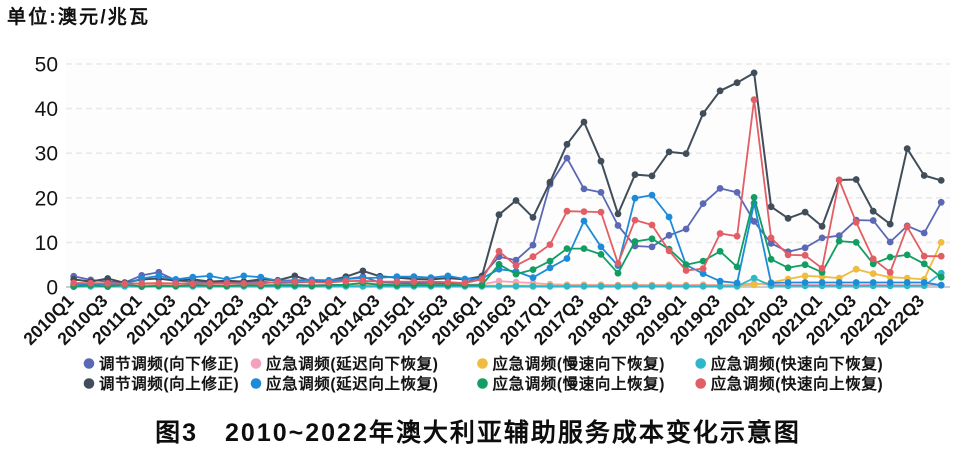 The height and width of the screenshot is (460, 961). I want to click on svg-text: 图3 2010~2022年澳大利亚辅助服务成本变化示意图, so click(478, 432).